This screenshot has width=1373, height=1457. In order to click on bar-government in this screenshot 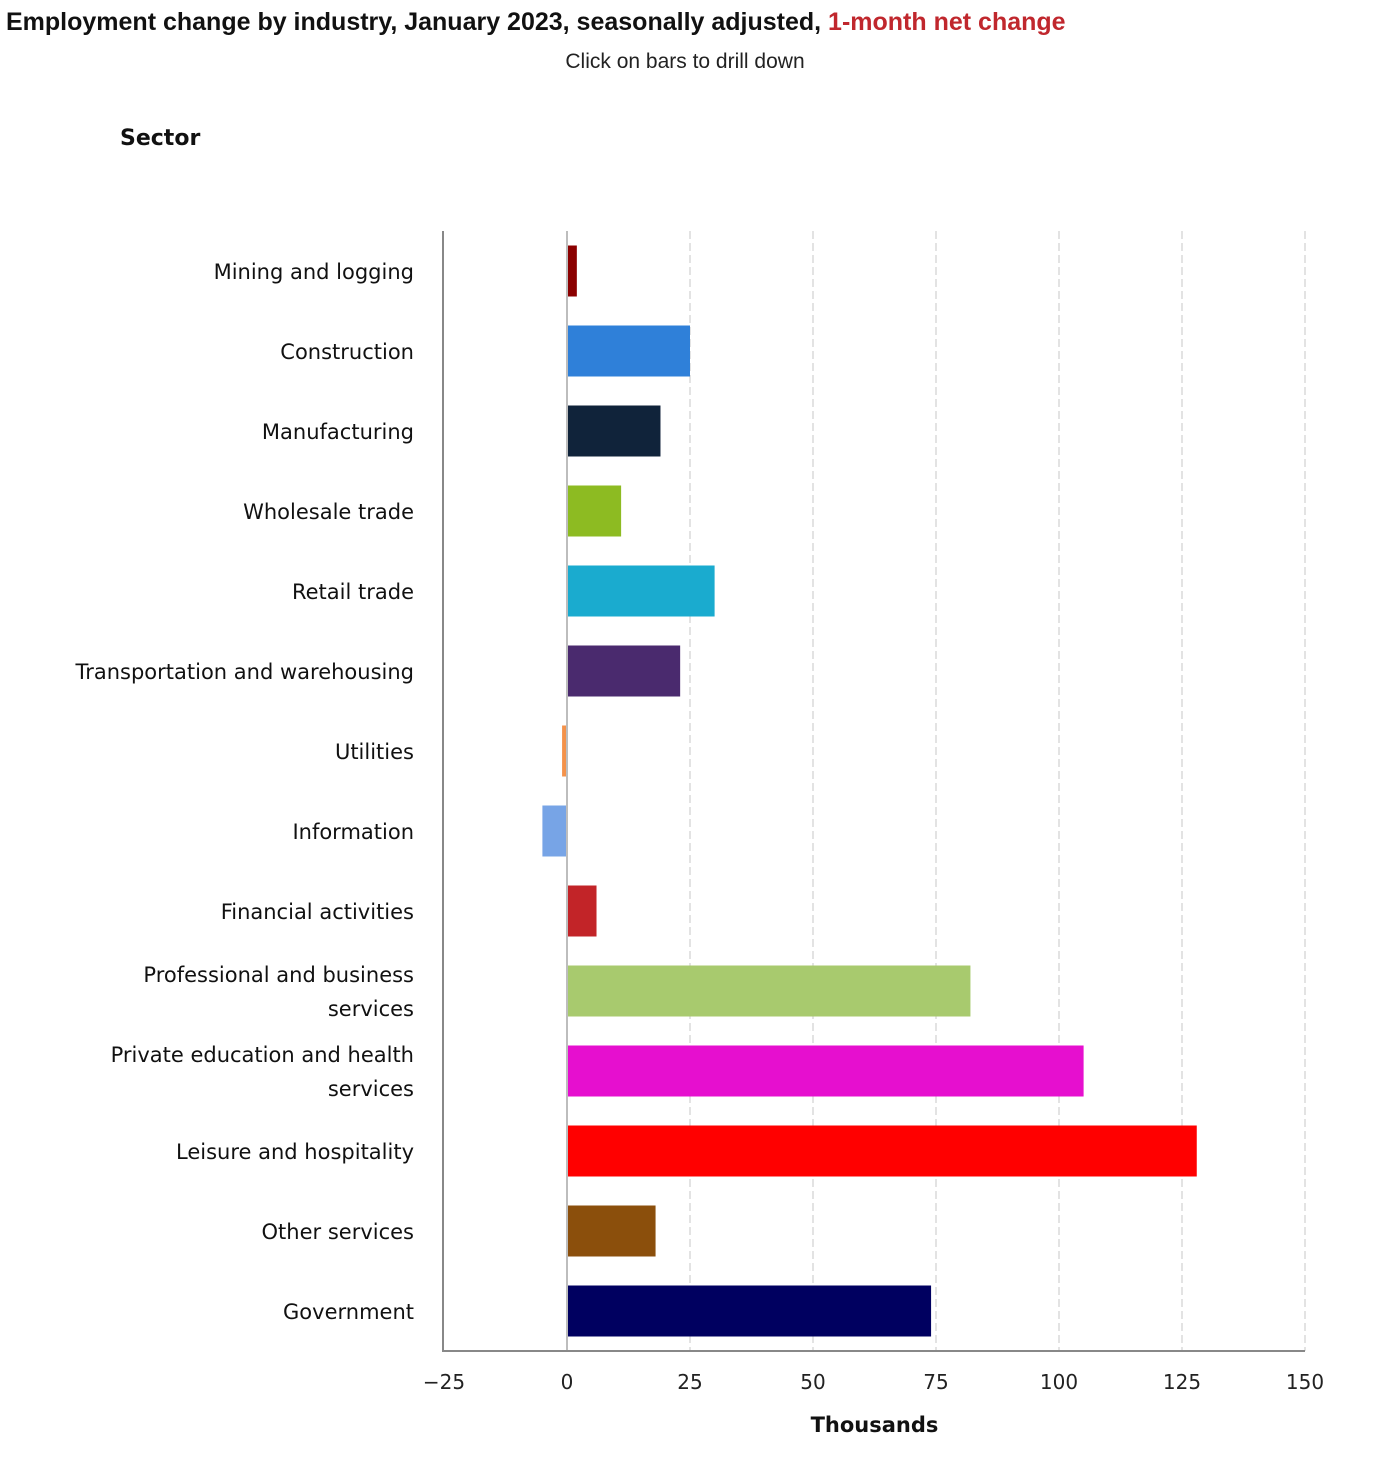, I will do `click(749, 1311)`.